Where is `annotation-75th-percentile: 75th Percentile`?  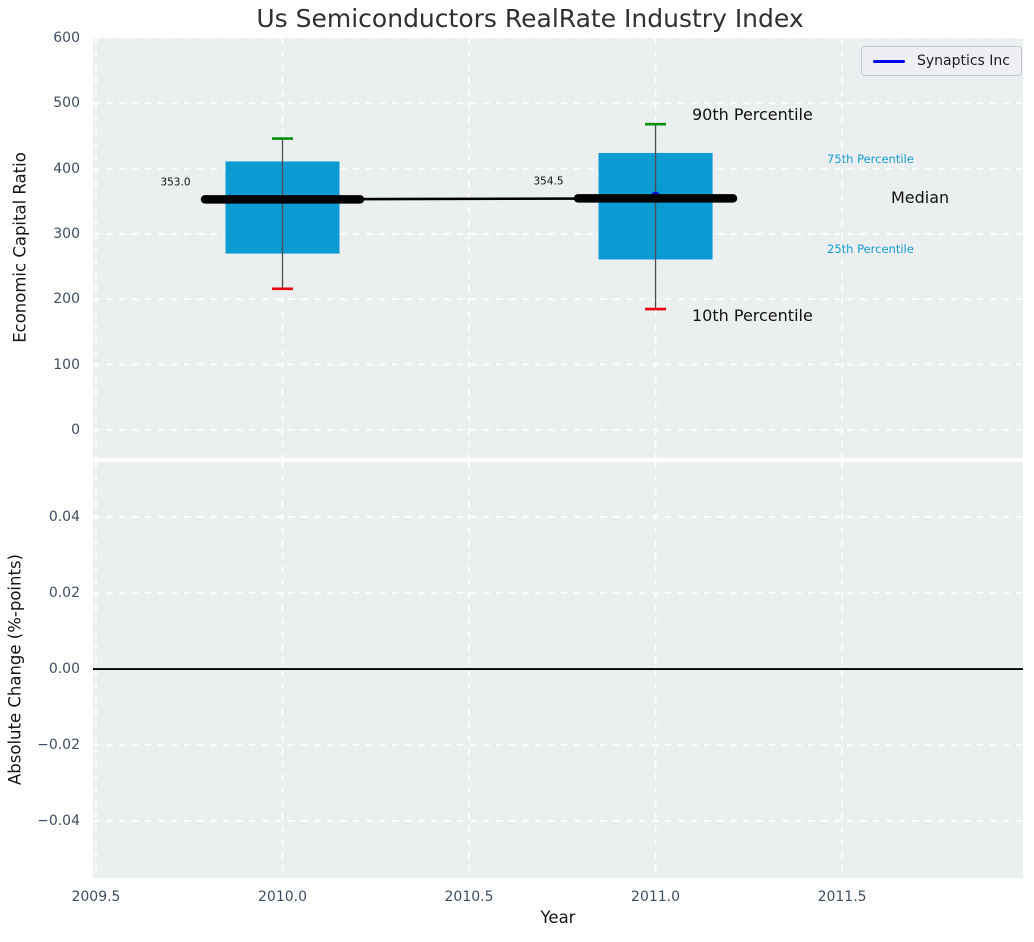
annotation-75th-percentile: 75th Percentile is located at coordinates (870, 159).